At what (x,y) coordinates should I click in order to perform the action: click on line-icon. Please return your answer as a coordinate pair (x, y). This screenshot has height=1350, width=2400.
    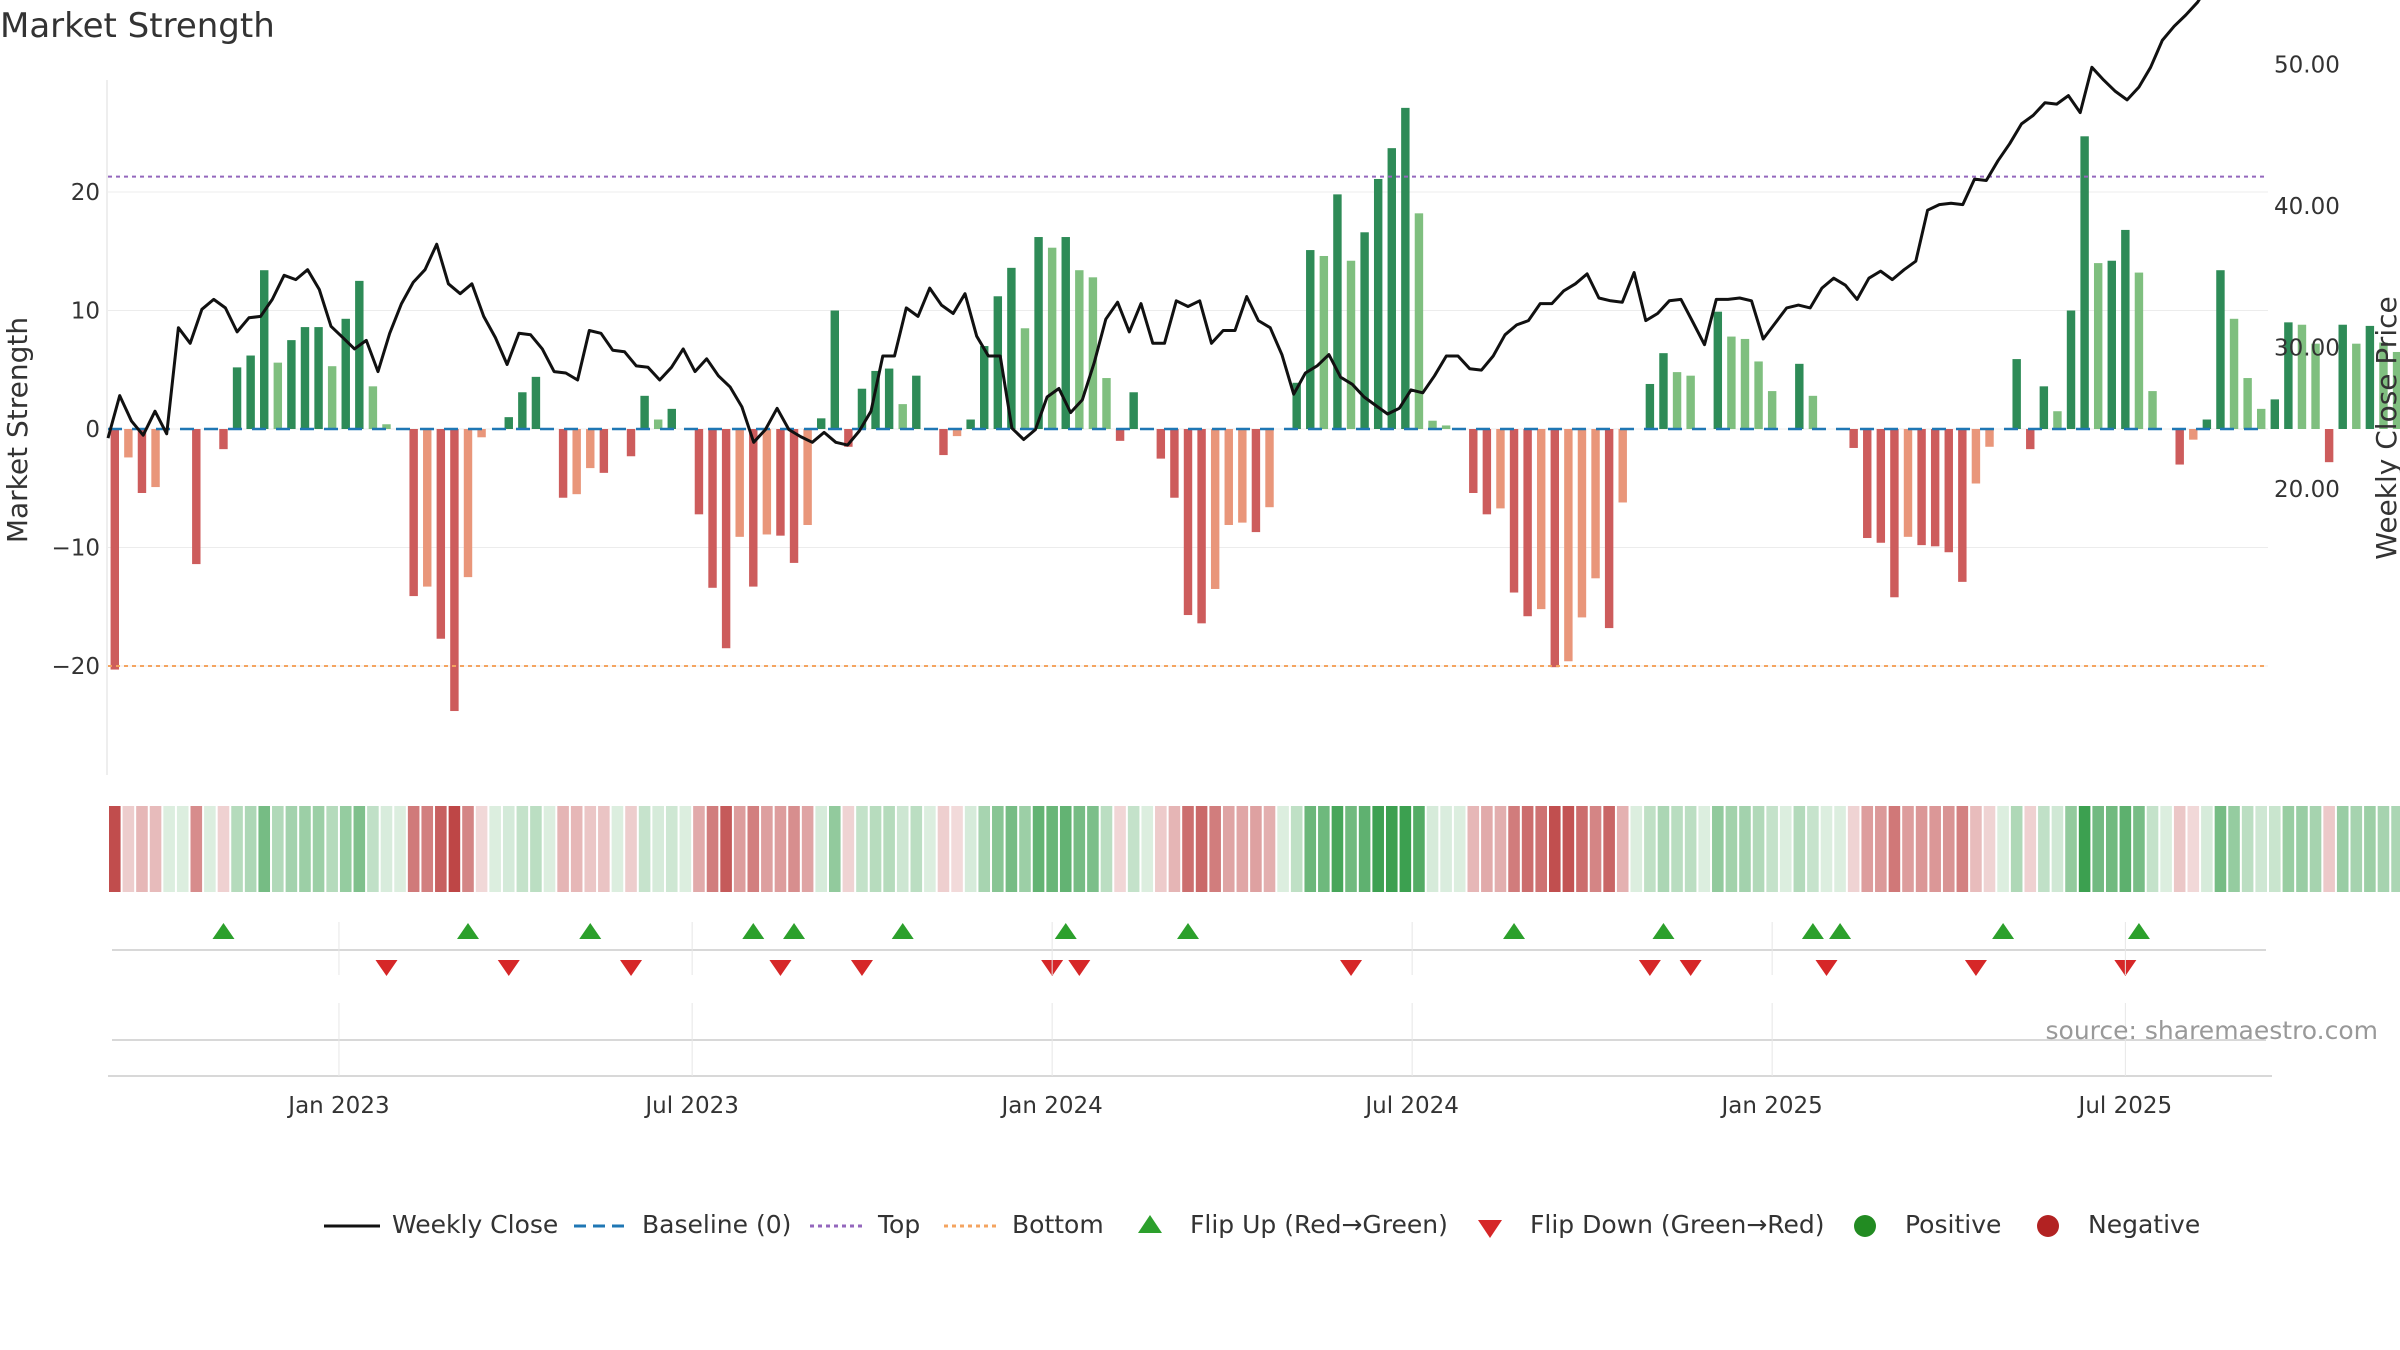
    Looking at the image, I should click on (352, 1226).